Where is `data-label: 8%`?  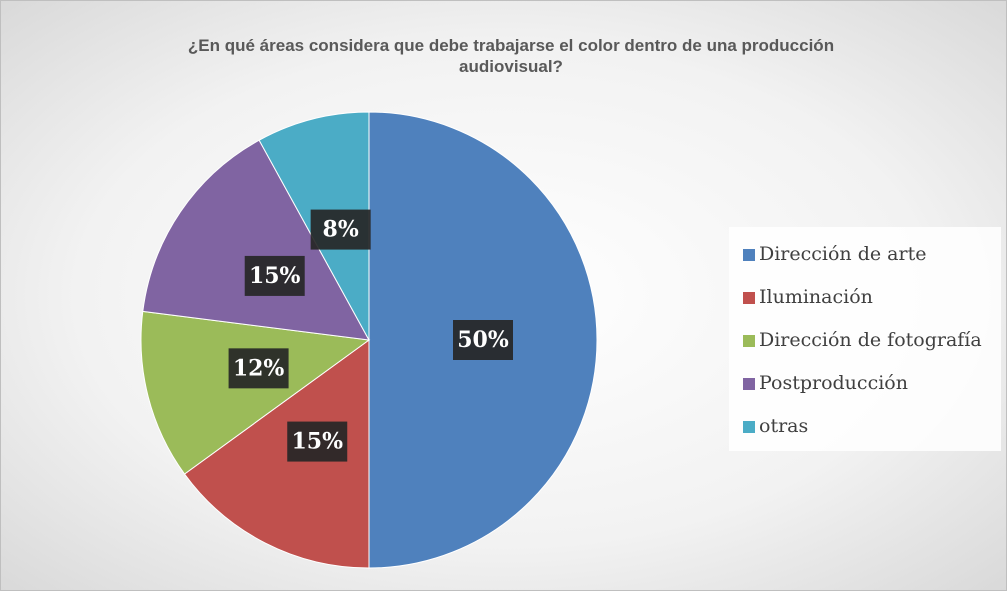 data-label: 8% is located at coordinates (341, 230).